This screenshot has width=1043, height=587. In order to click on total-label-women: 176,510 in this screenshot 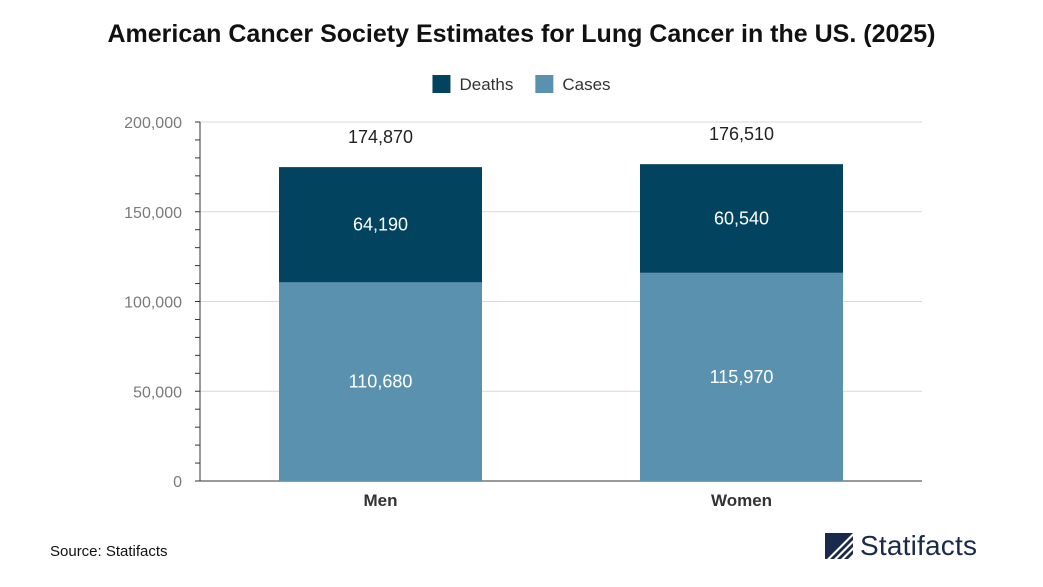, I will do `click(741, 134)`.